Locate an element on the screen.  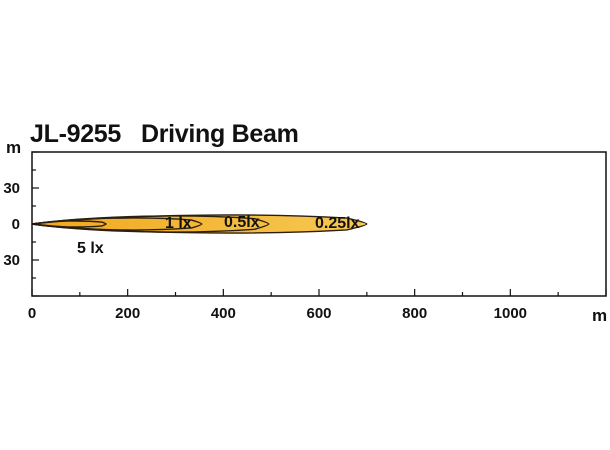
y-axis-unit: m is located at coordinates (14, 147).